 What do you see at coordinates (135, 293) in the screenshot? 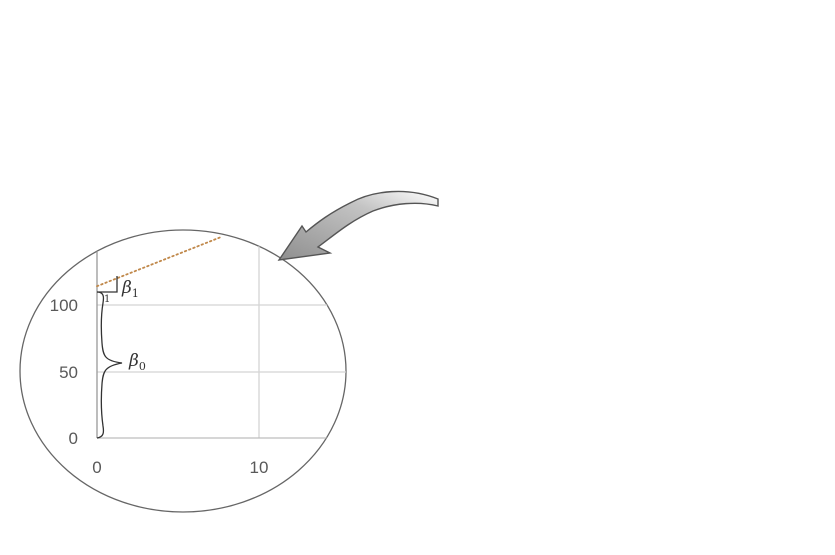
I see `beta1-subscript: 1` at bounding box center [135, 293].